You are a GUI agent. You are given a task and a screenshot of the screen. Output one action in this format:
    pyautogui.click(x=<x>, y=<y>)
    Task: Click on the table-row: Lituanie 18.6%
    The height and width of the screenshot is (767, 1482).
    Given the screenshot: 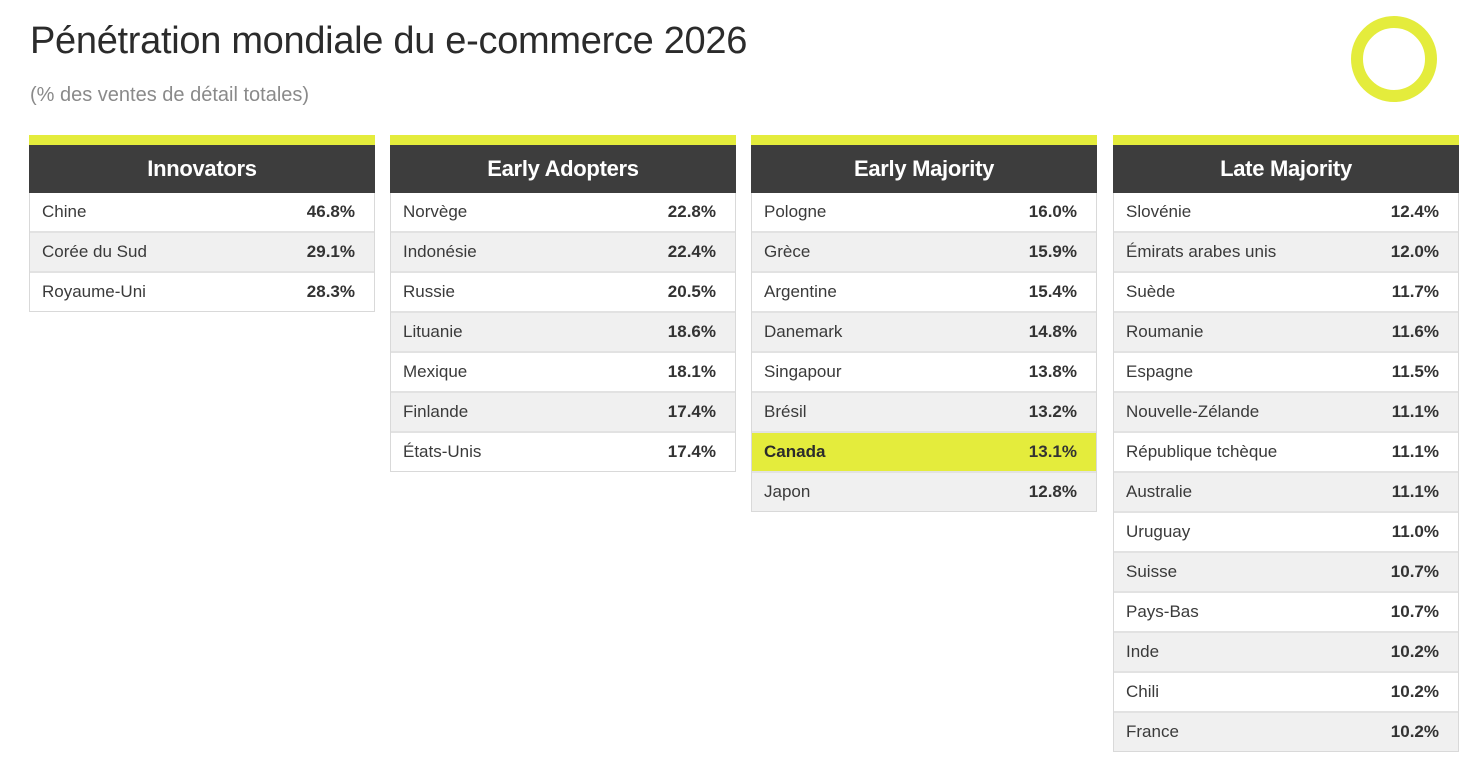 What is the action you would take?
    pyautogui.click(x=563, y=333)
    